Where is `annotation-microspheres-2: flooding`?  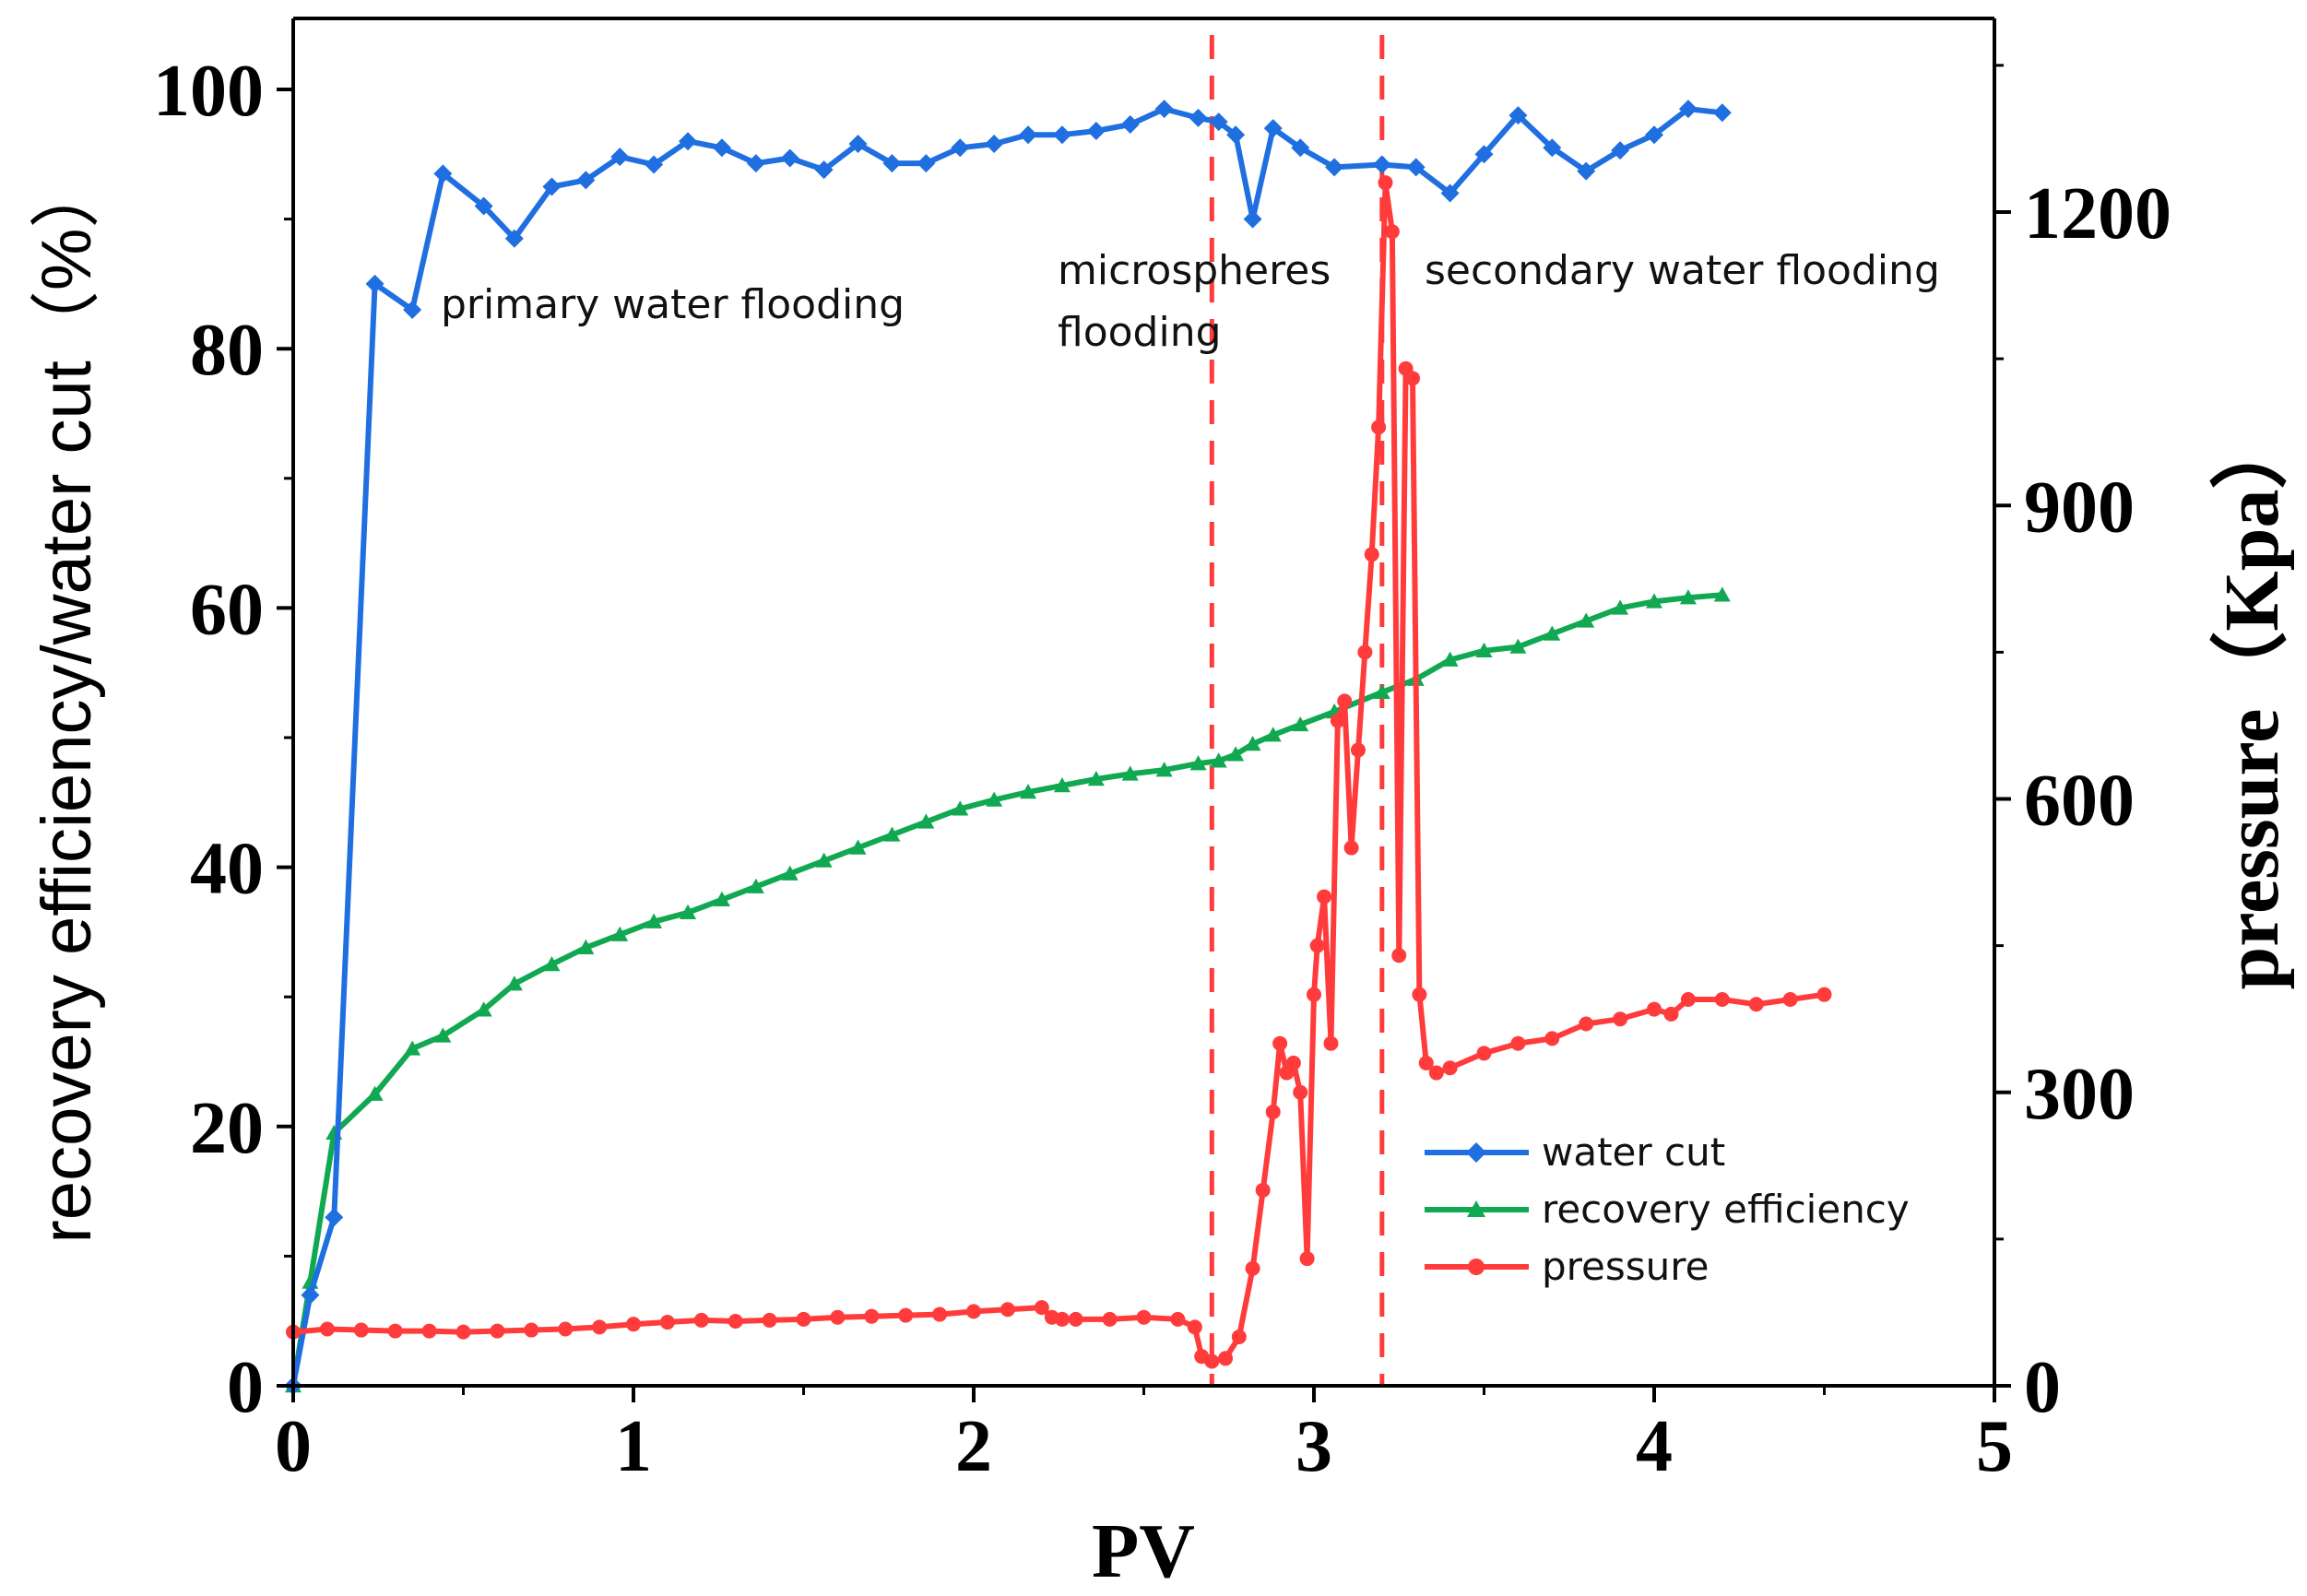
annotation-microspheres-2: flooding is located at coordinates (1140, 332).